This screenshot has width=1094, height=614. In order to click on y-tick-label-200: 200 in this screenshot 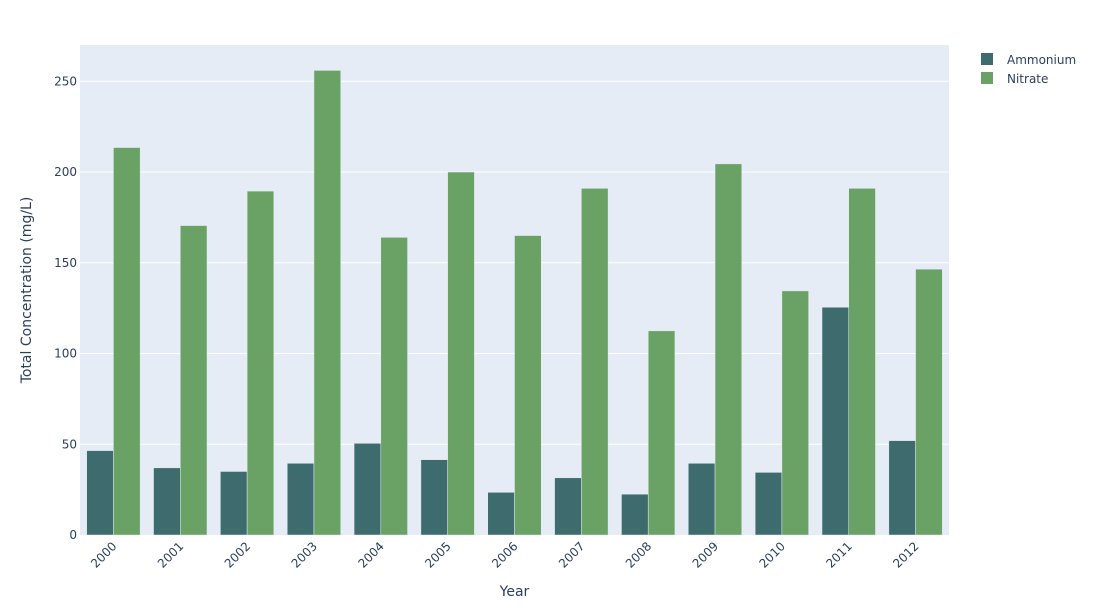, I will do `click(65, 172)`.